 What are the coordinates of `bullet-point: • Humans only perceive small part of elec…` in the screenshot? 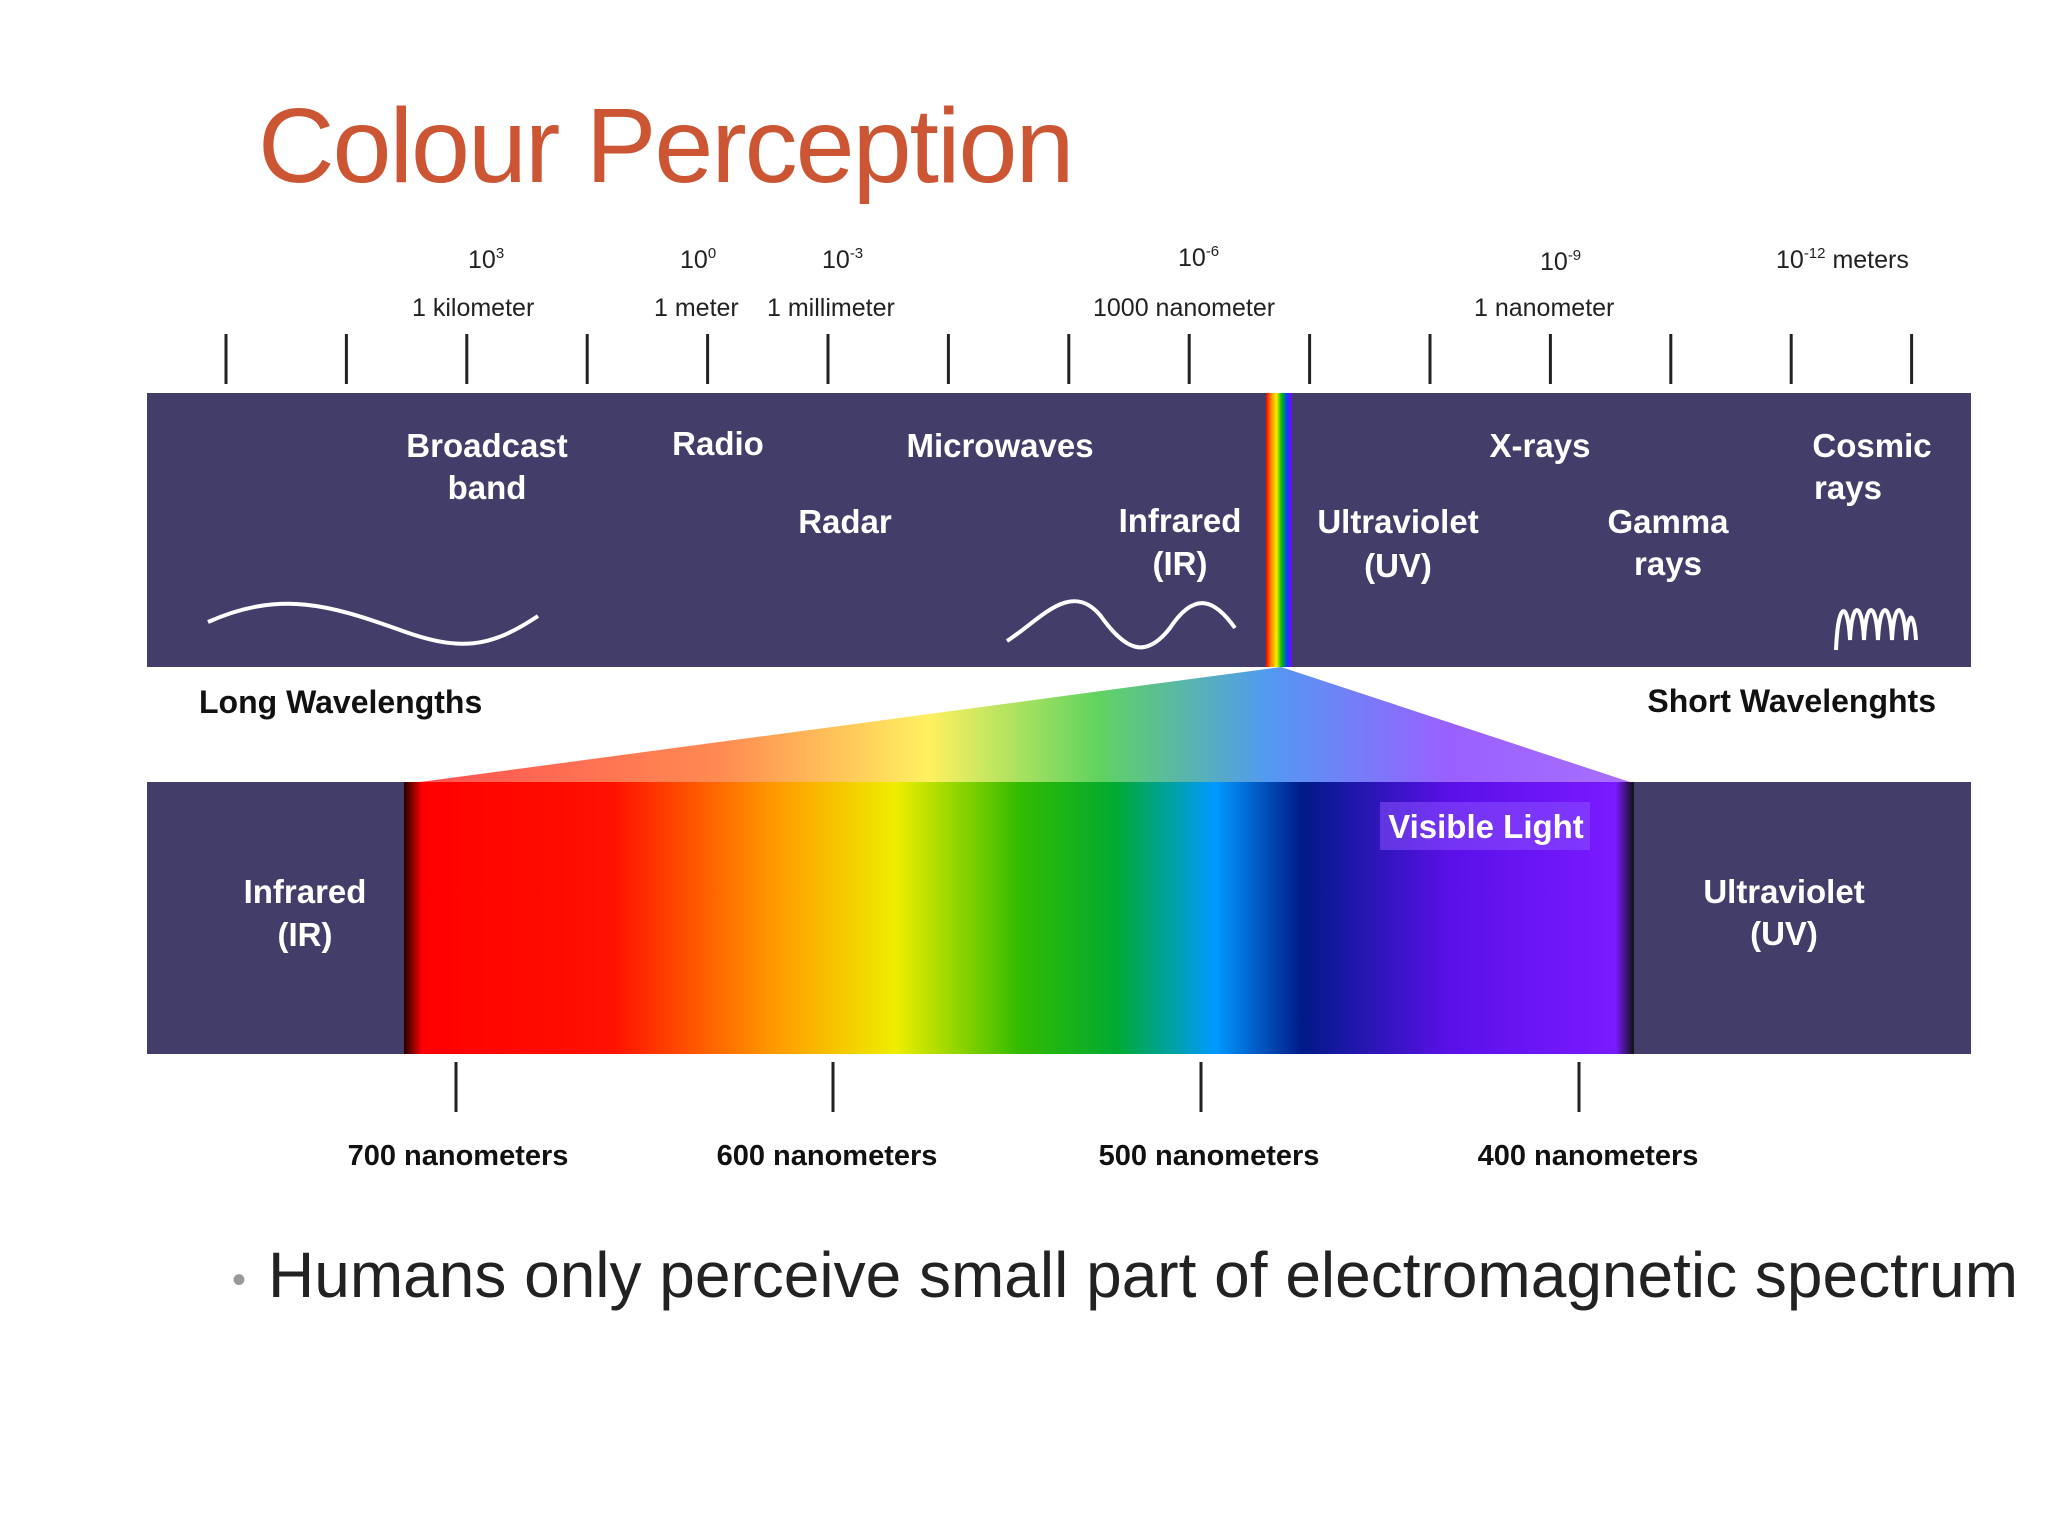 It's located at (1125, 1275).